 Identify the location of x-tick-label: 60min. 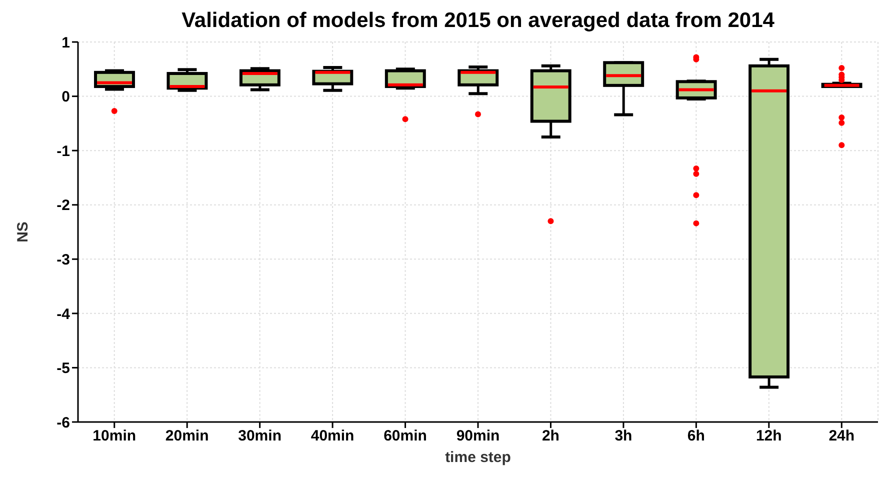
(405, 436).